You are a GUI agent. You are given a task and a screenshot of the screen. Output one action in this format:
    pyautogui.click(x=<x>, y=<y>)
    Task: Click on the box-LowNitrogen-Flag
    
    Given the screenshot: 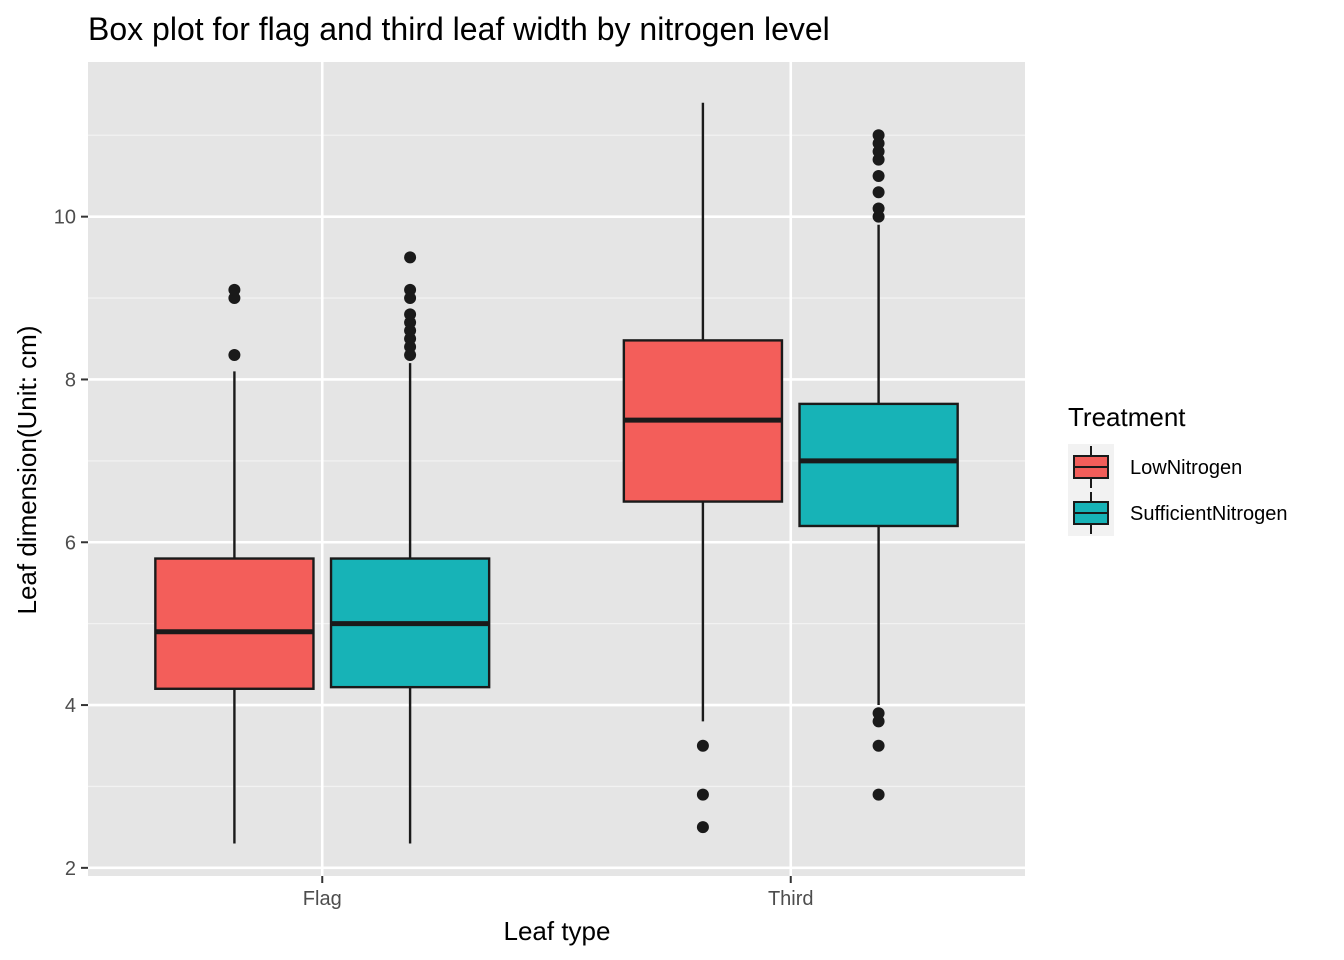 What is the action you would take?
    pyautogui.click(x=234, y=563)
    